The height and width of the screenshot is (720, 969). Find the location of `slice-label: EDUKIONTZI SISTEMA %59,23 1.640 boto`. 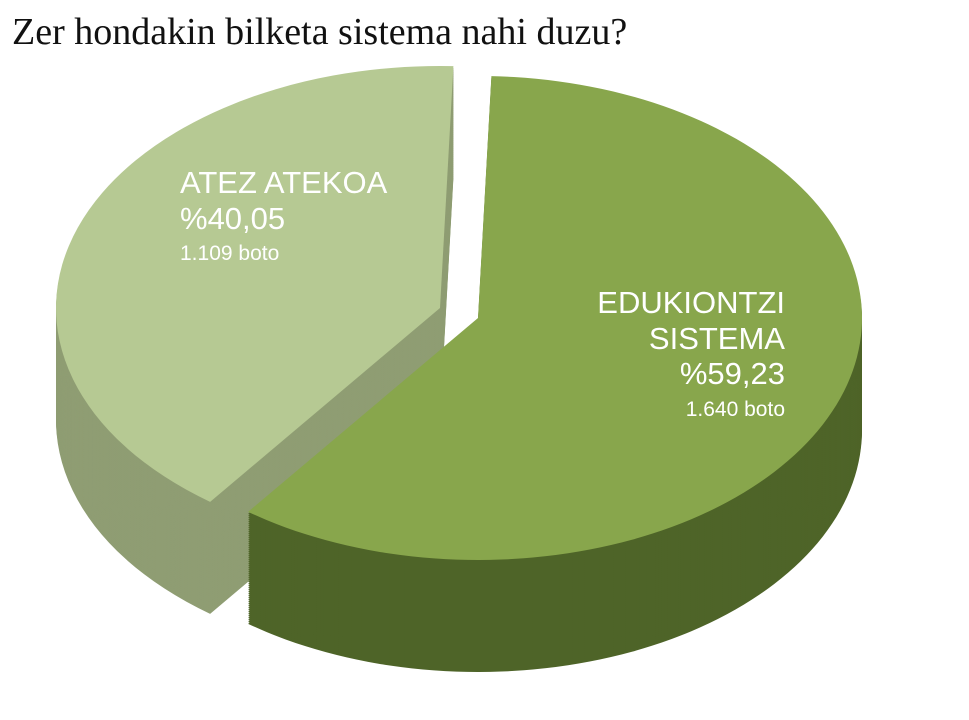

slice-label: EDUKIONTZI SISTEMA %59,23 1.640 boto is located at coordinates (665, 353).